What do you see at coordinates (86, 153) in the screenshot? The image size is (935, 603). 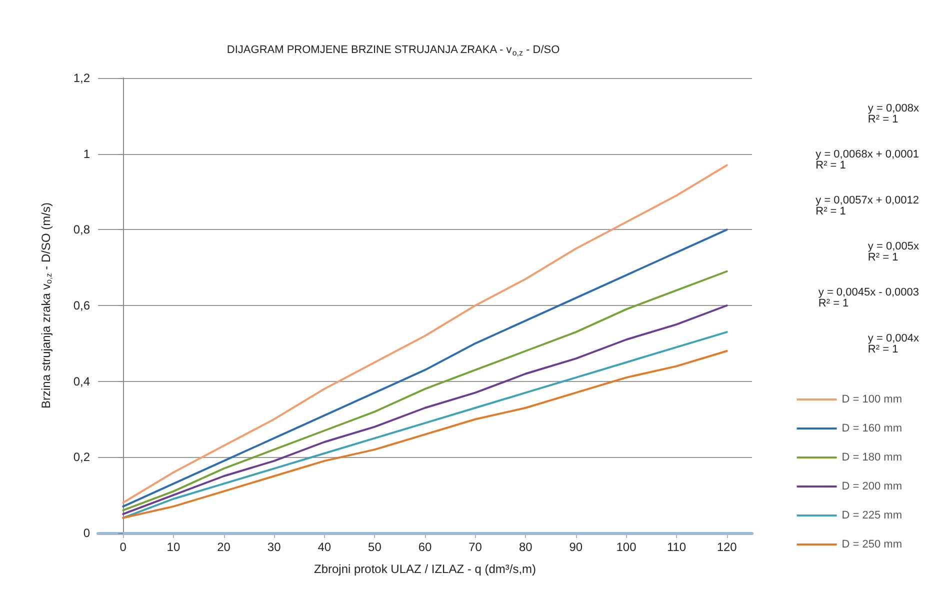 I see `y-tick-label: 1` at bounding box center [86, 153].